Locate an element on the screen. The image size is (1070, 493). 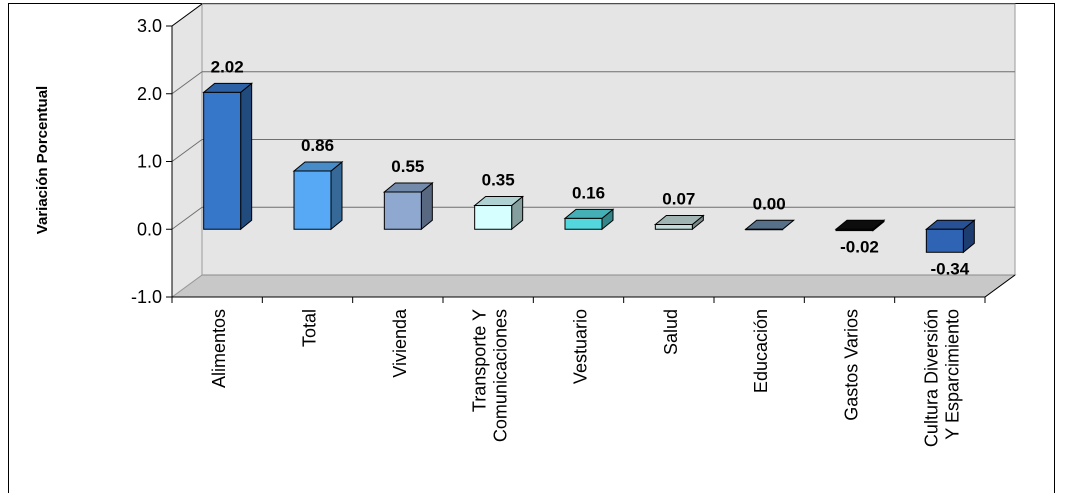
x-axis-end is located at coordinates (1000, 286).